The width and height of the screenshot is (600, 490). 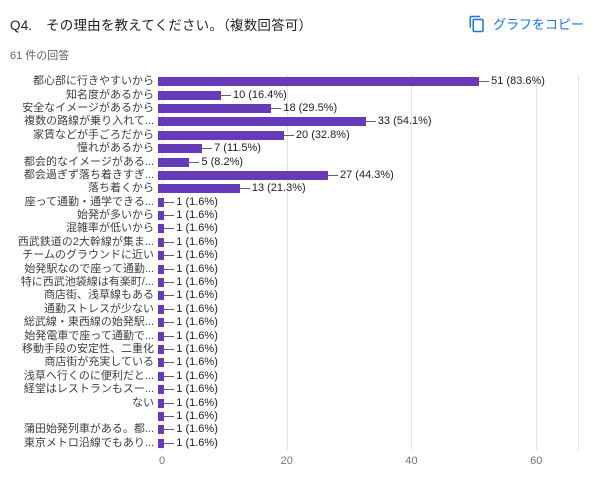 I want to click on chart-row: 始発駅なので座って通勤... 1 (1.6%), so click(x=299, y=268).